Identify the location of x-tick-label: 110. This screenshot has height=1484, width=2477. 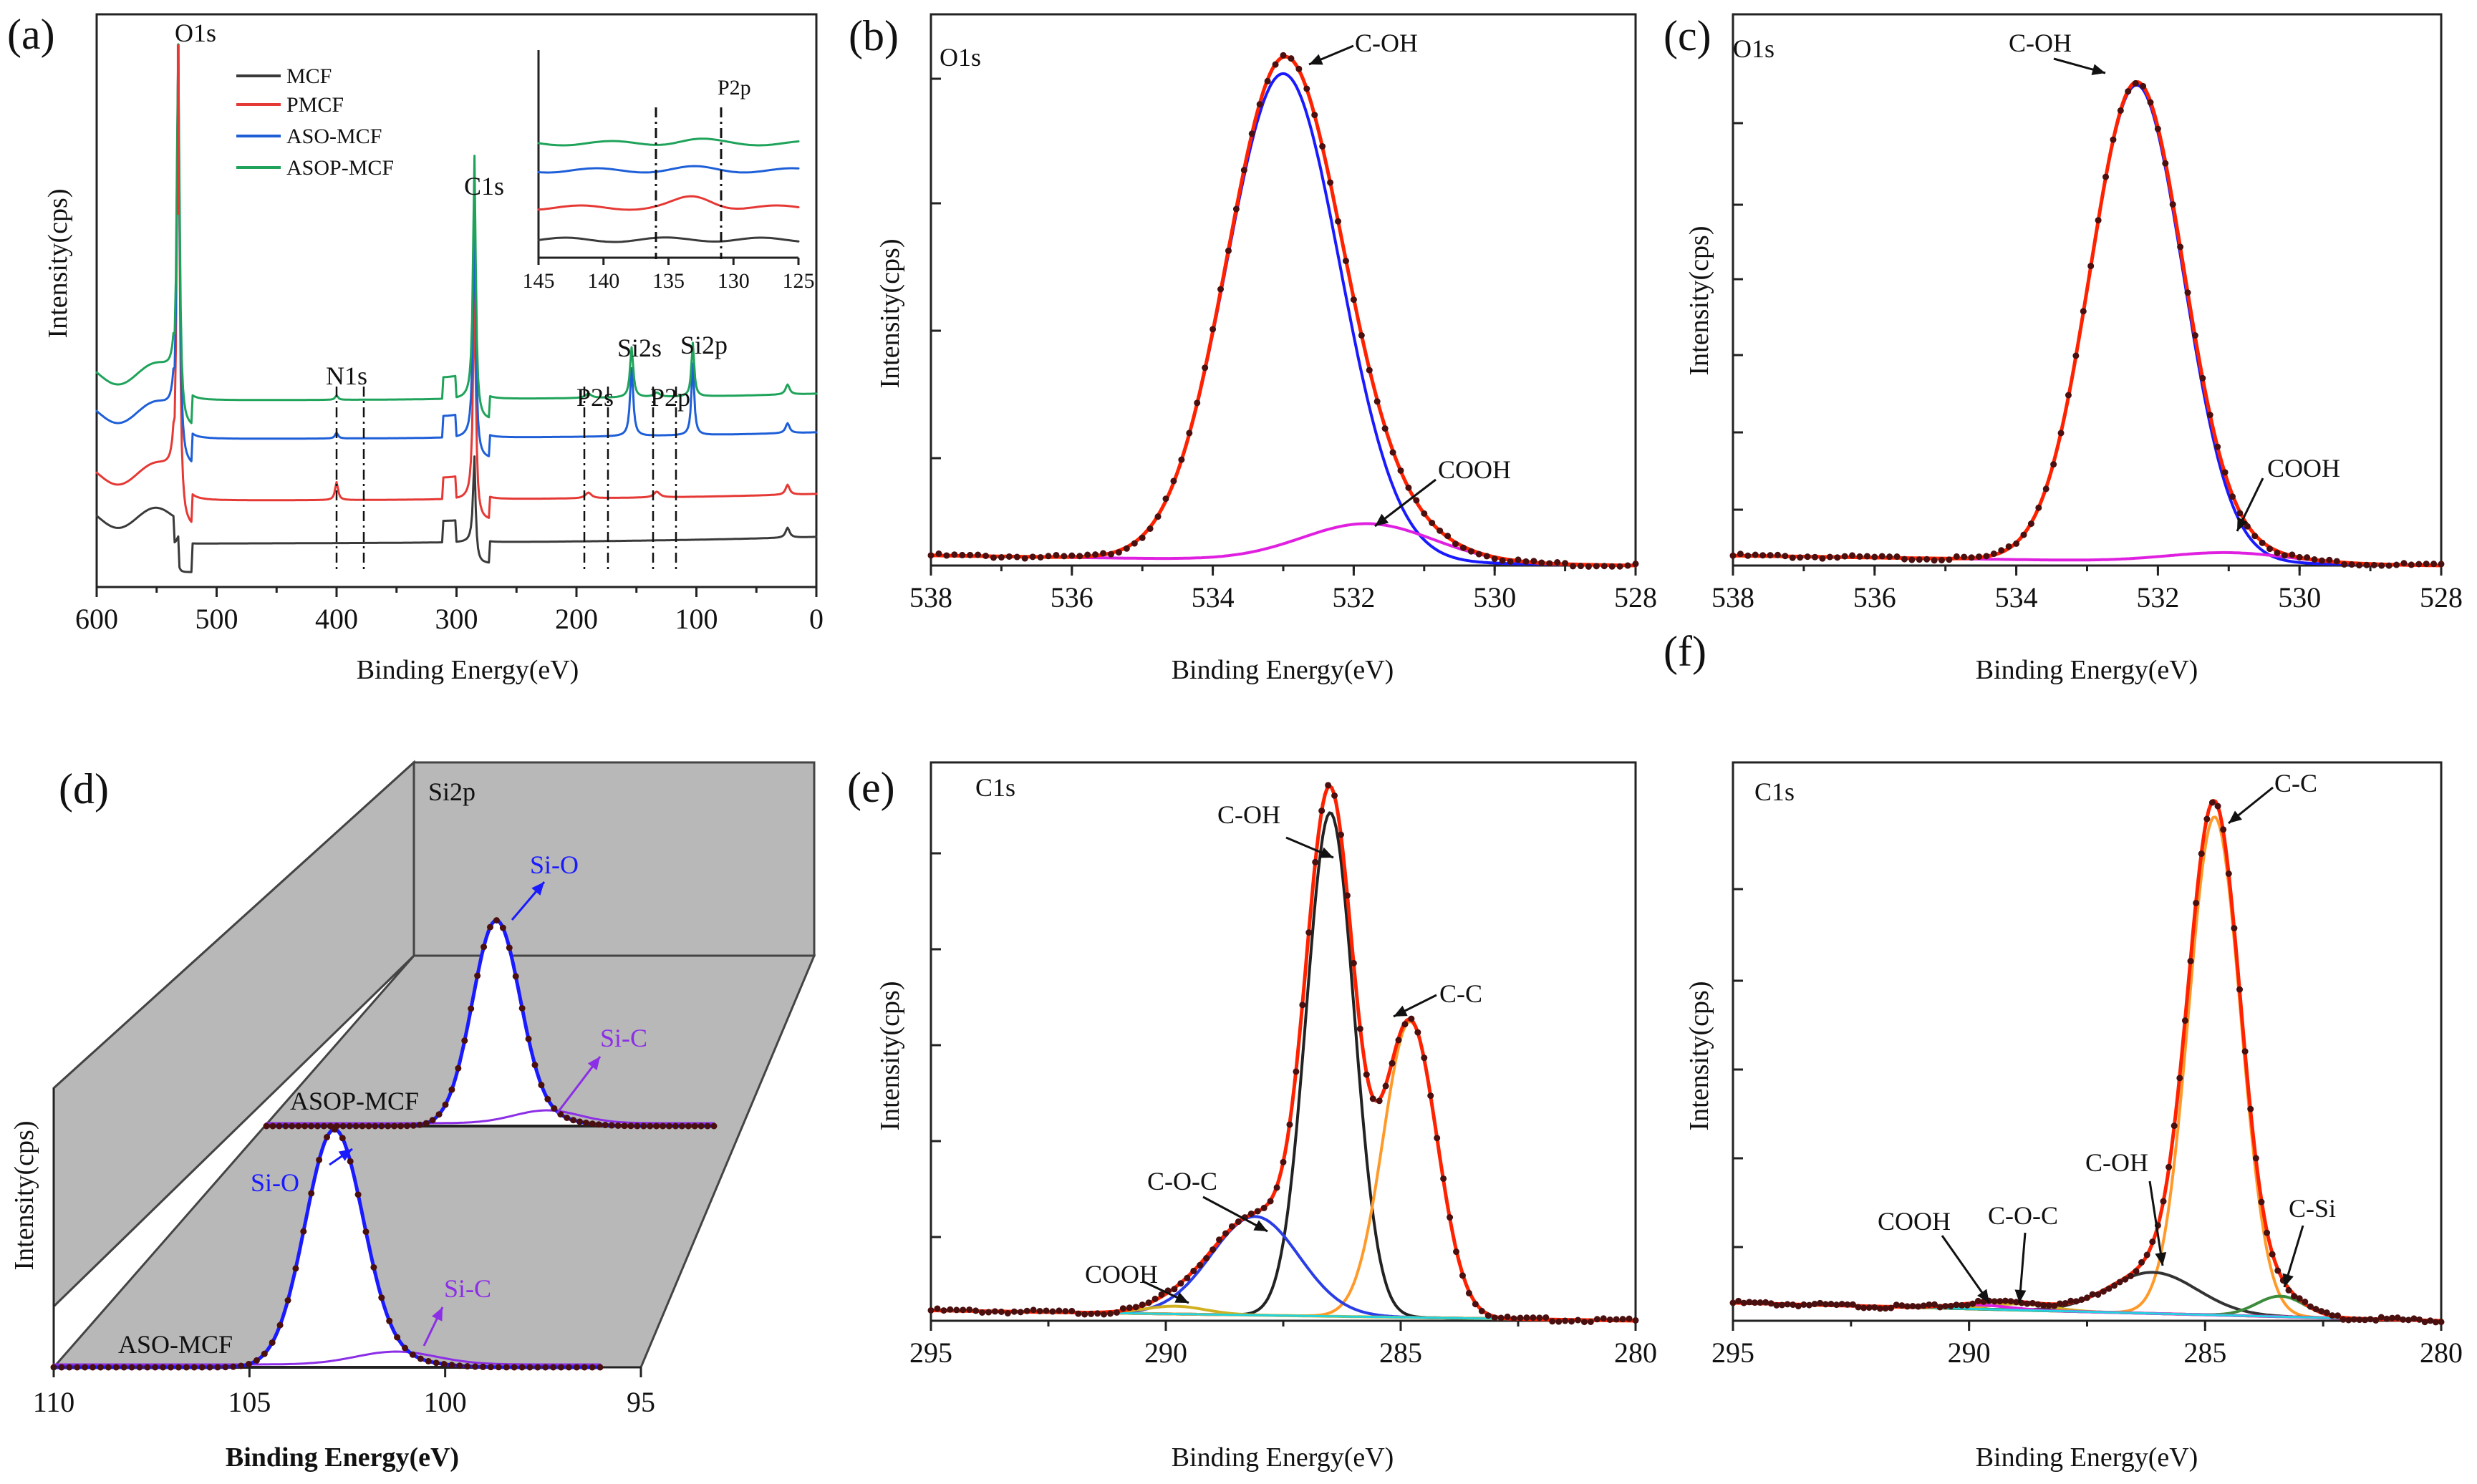
(54, 1402).